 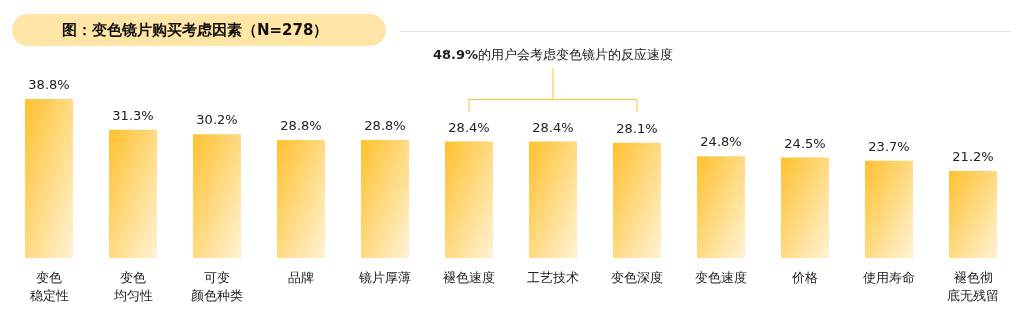 What do you see at coordinates (889, 277) in the screenshot?
I see `x-tick-label: 使用寿命` at bounding box center [889, 277].